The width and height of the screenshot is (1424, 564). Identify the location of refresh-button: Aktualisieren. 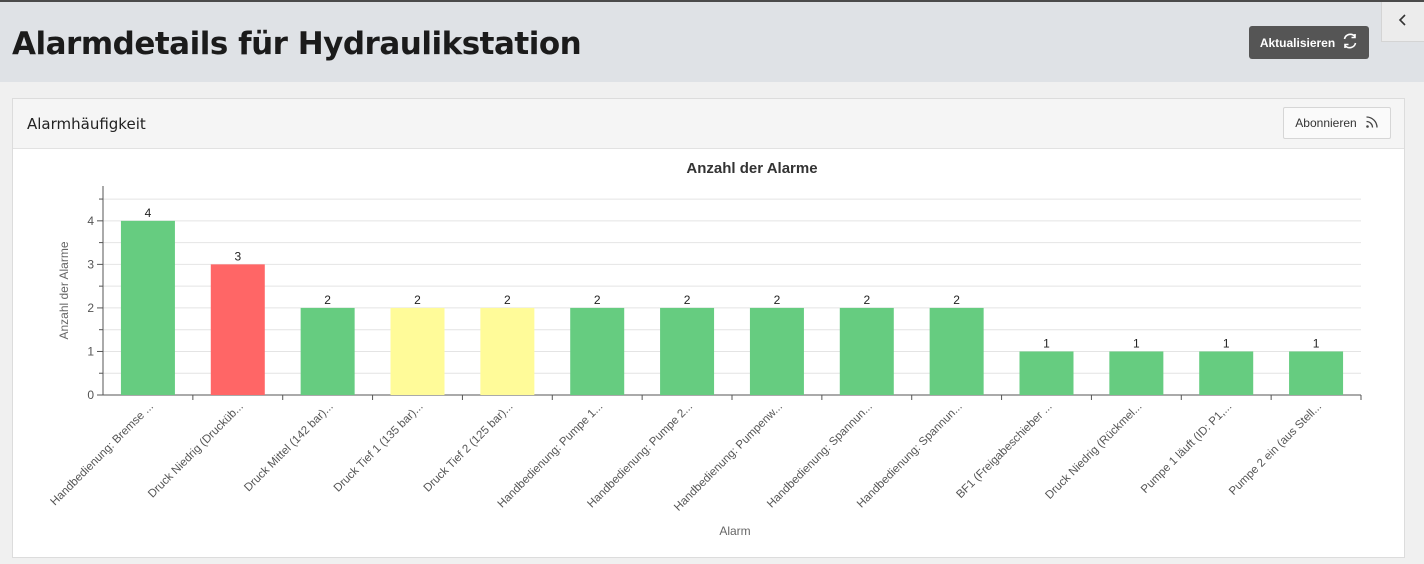
(1309, 42).